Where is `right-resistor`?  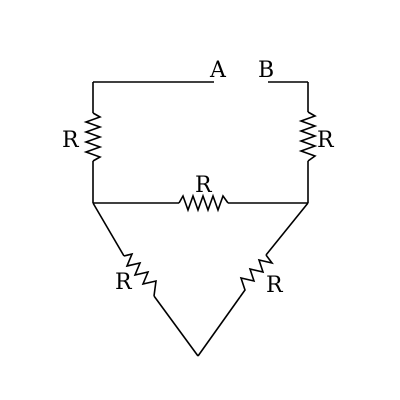 right-resistor is located at coordinates (308, 136).